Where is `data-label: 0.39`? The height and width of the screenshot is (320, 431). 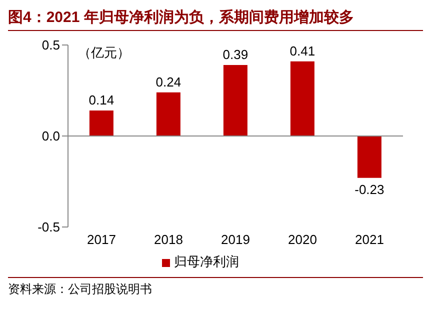
data-label: 0.39 is located at coordinates (235, 54).